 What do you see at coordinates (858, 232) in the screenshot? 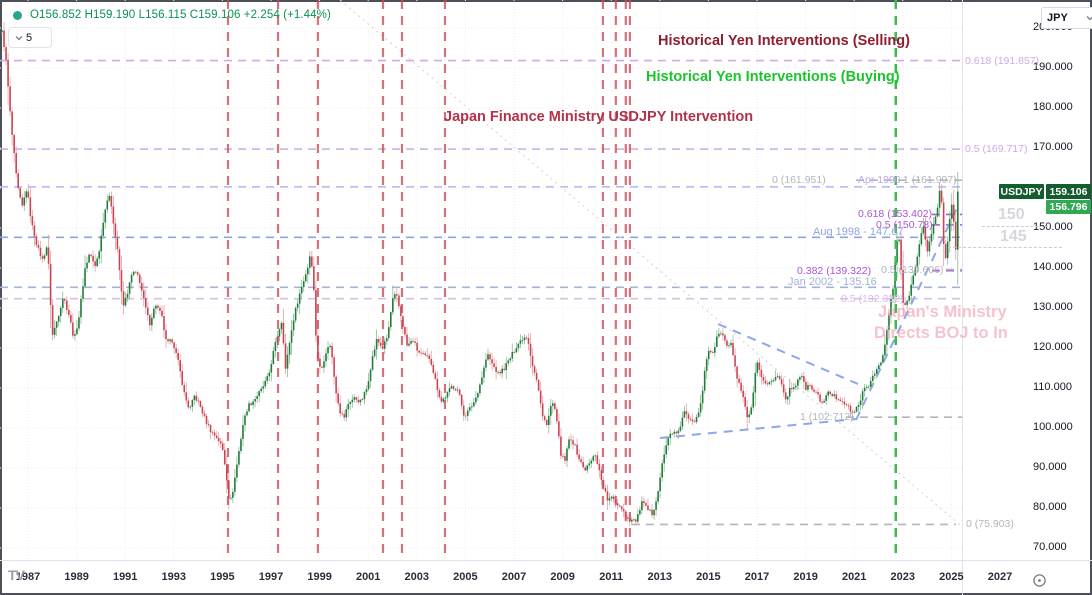
I see `fib-level-label: Aug 1998 - 147.67` at bounding box center [858, 232].